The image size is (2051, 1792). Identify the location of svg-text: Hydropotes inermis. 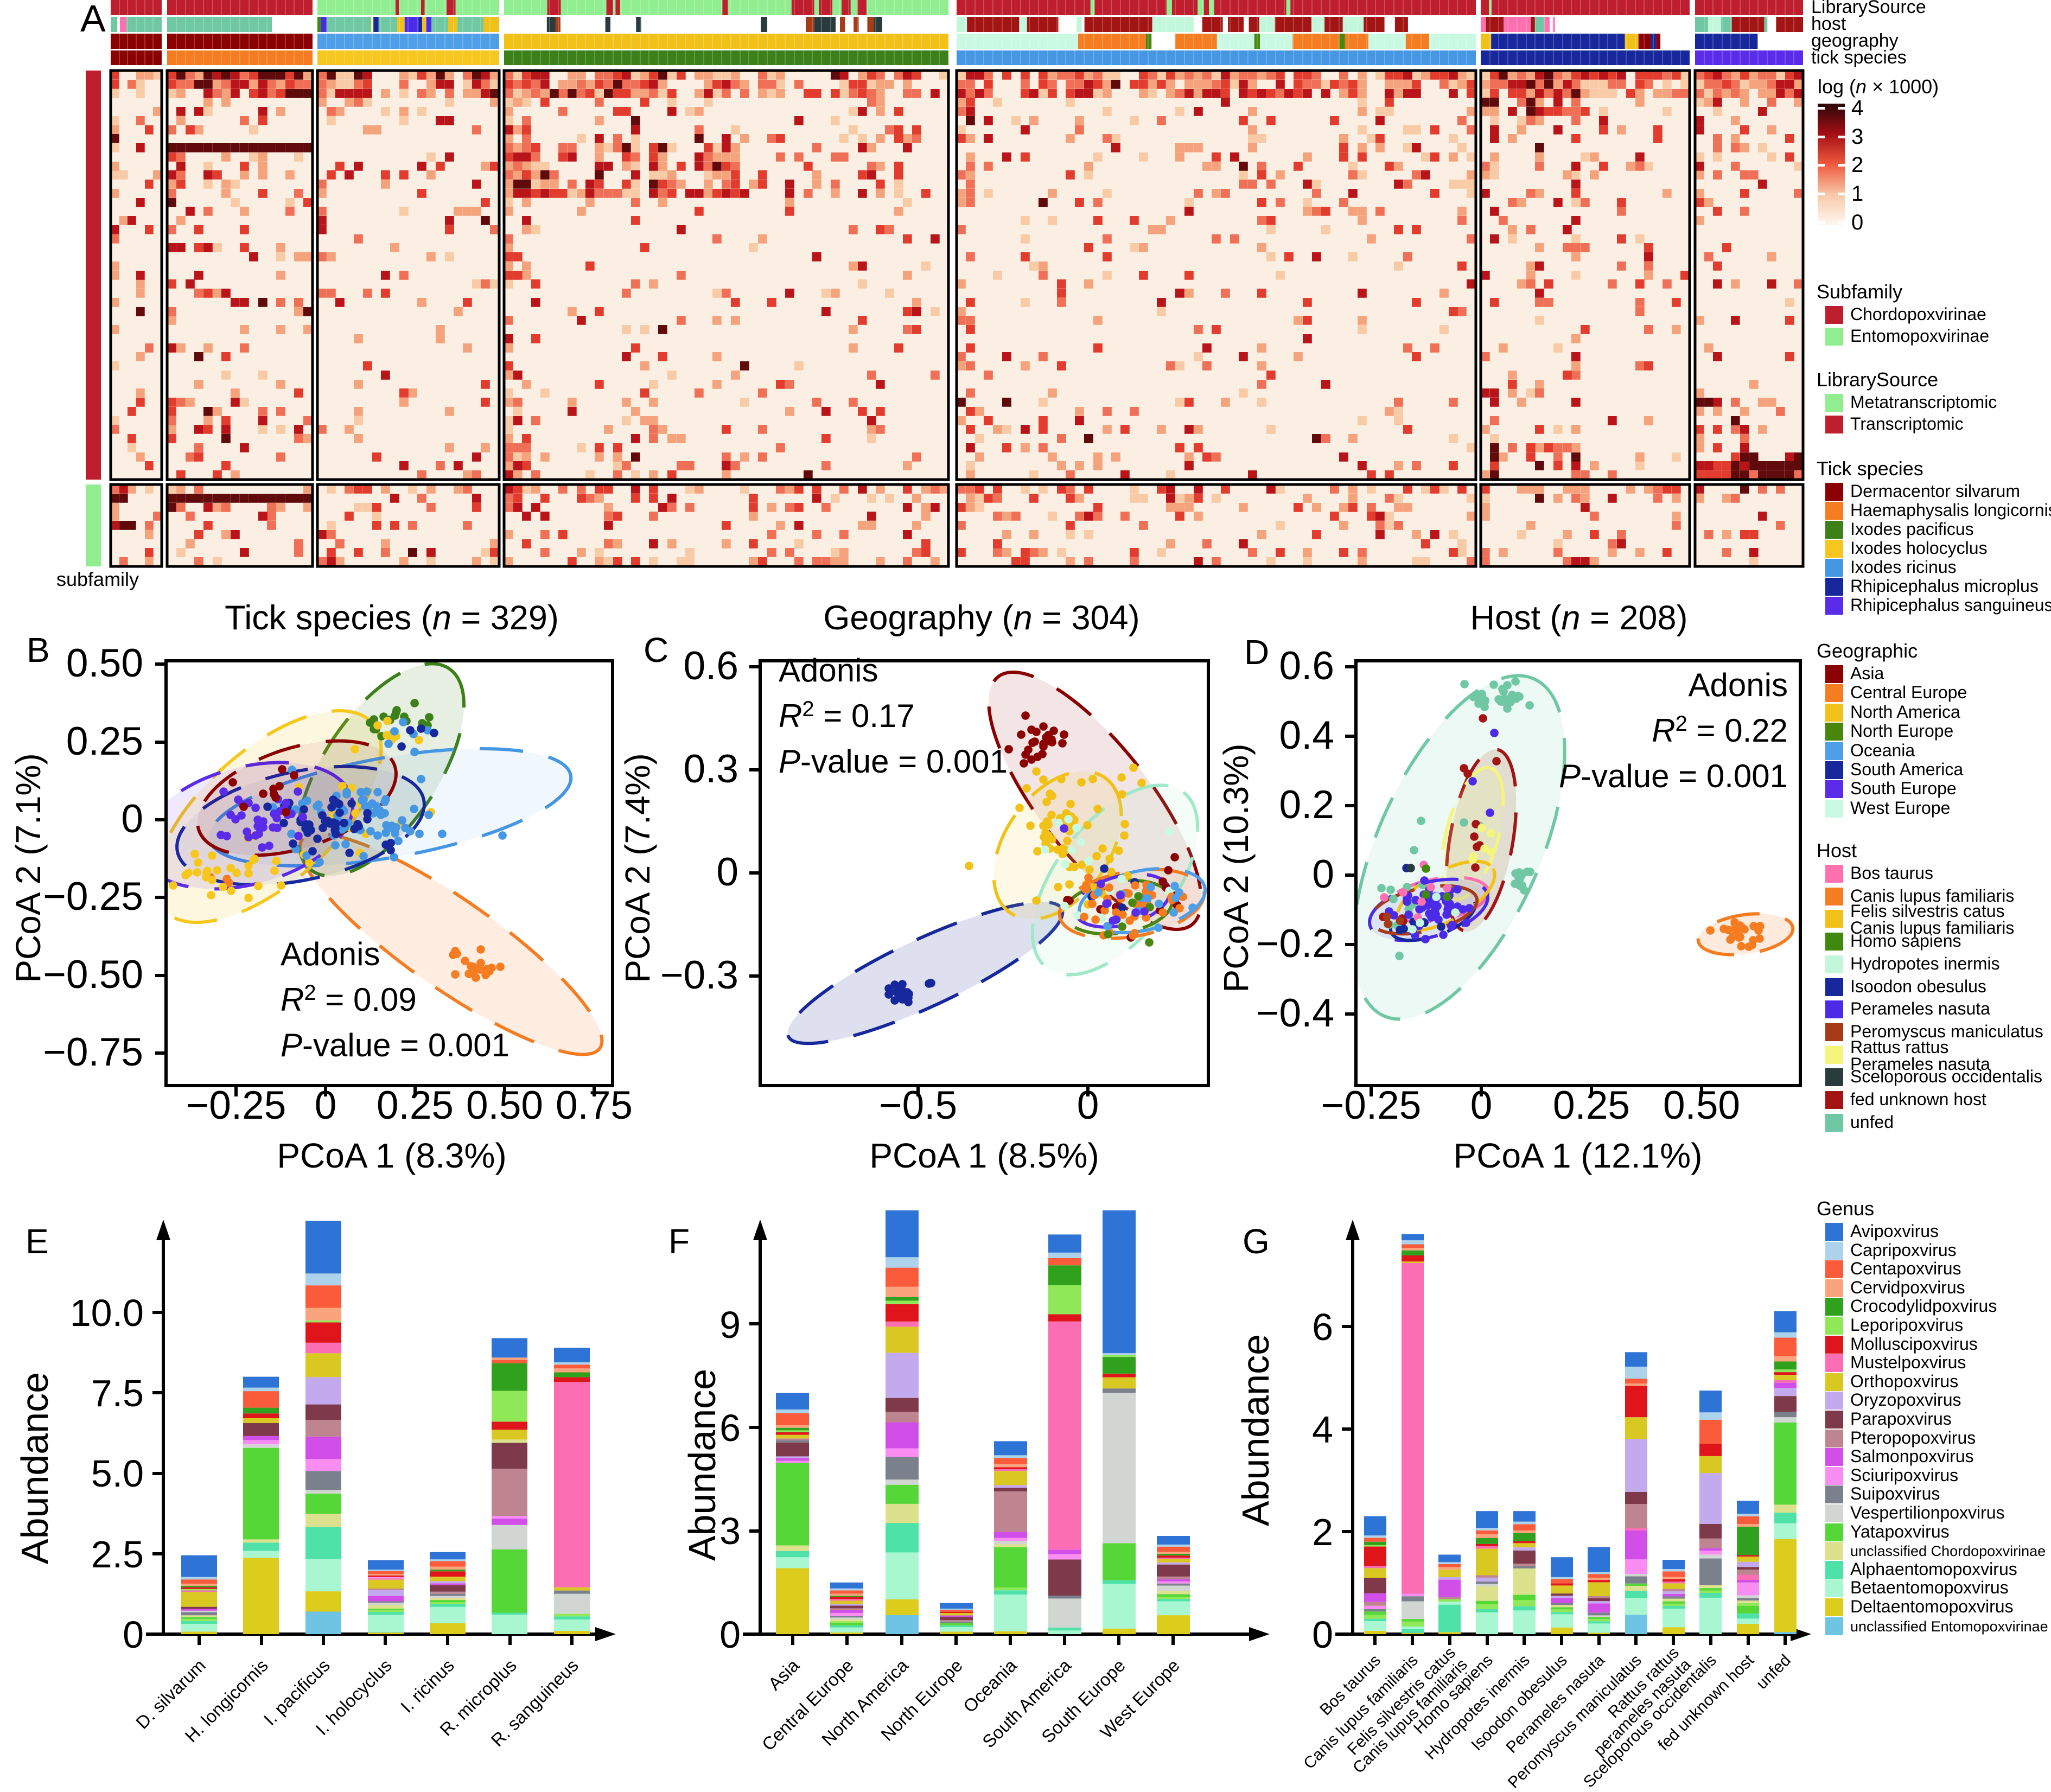
(1925, 963).